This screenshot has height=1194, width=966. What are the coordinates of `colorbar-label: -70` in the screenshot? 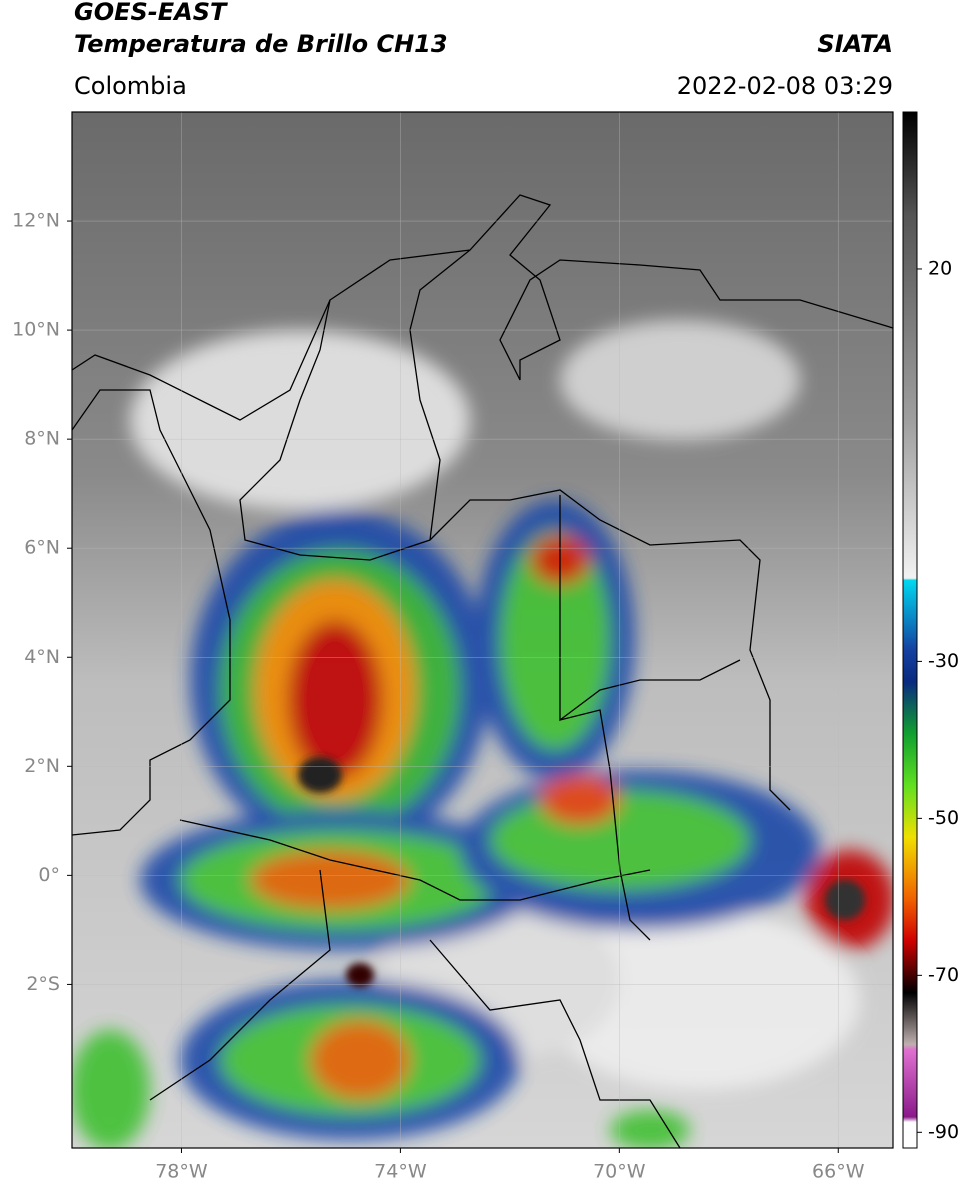 It's located at (943, 975).